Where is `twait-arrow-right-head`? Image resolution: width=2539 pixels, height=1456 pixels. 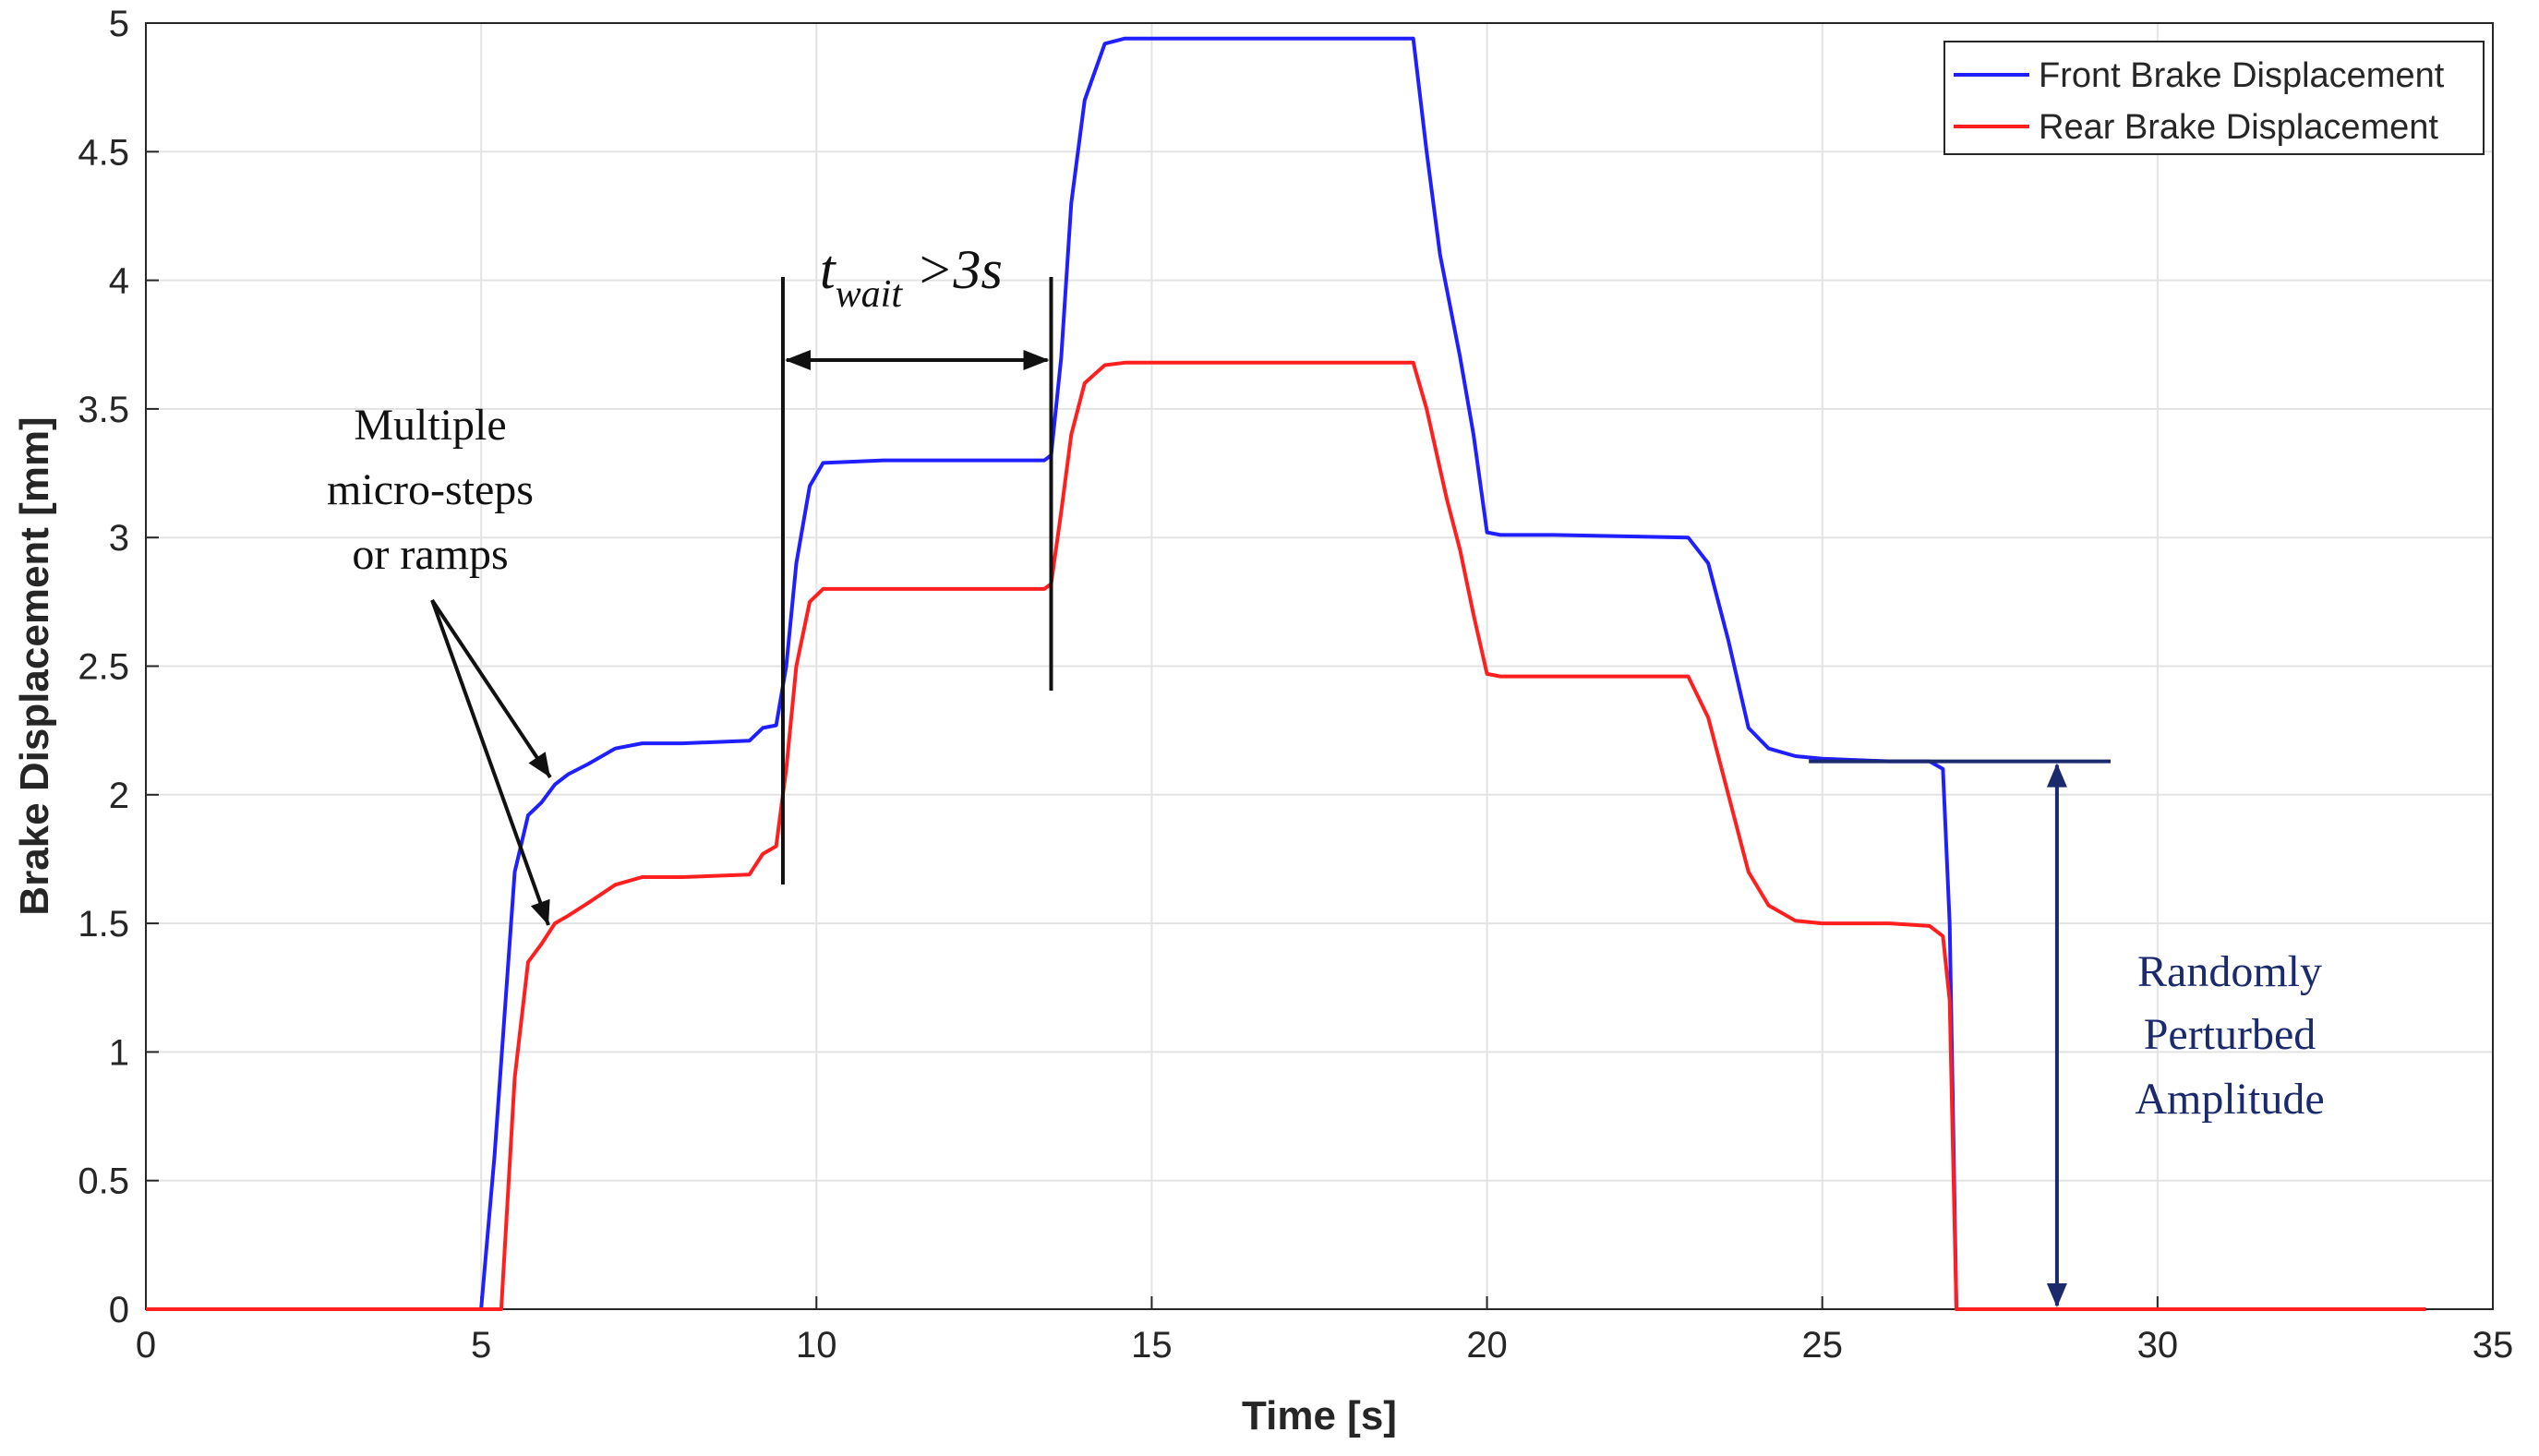 twait-arrow-right-head is located at coordinates (1036, 360).